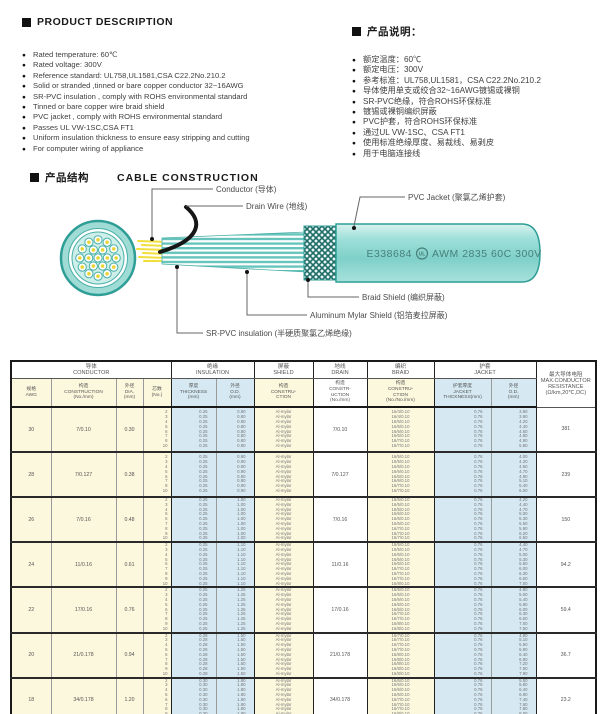 This screenshot has width=603, height=714. Describe the element at coordinates (235, 393) in the screenshot. I see `column-header-5: 外径 O.D. (mm)` at that location.